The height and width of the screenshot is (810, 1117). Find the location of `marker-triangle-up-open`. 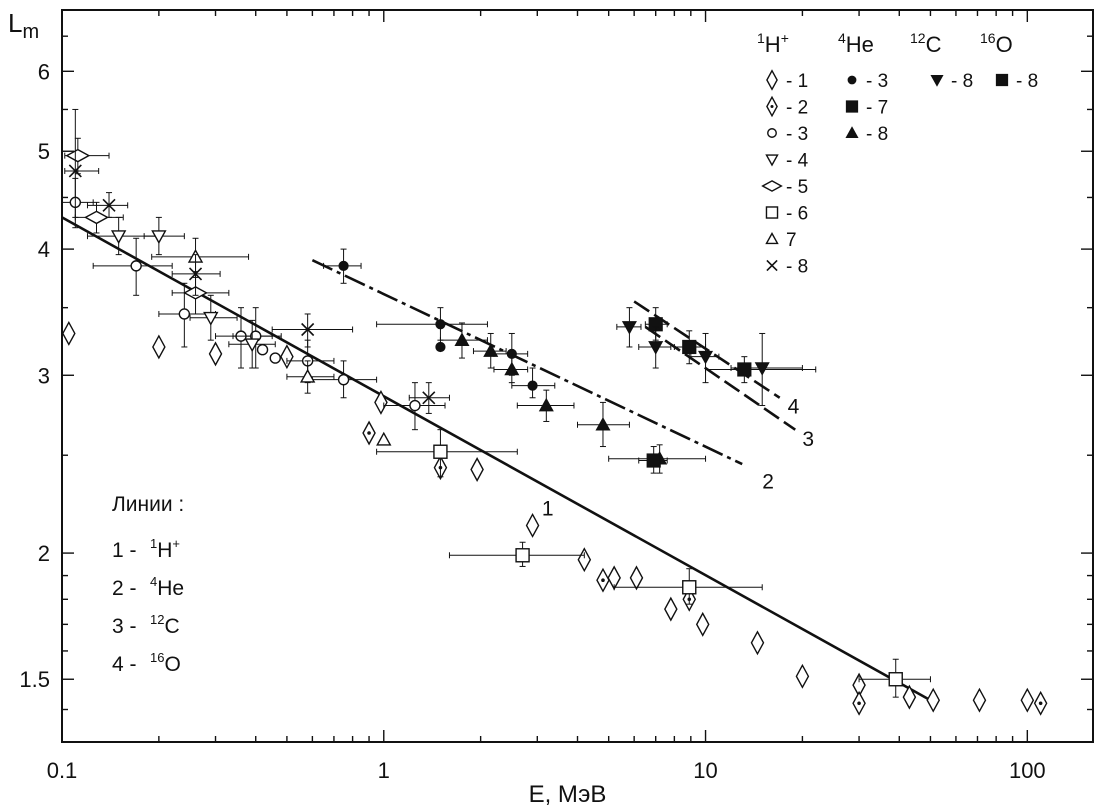

marker-triangle-up-open is located at coordinates (772, 238).